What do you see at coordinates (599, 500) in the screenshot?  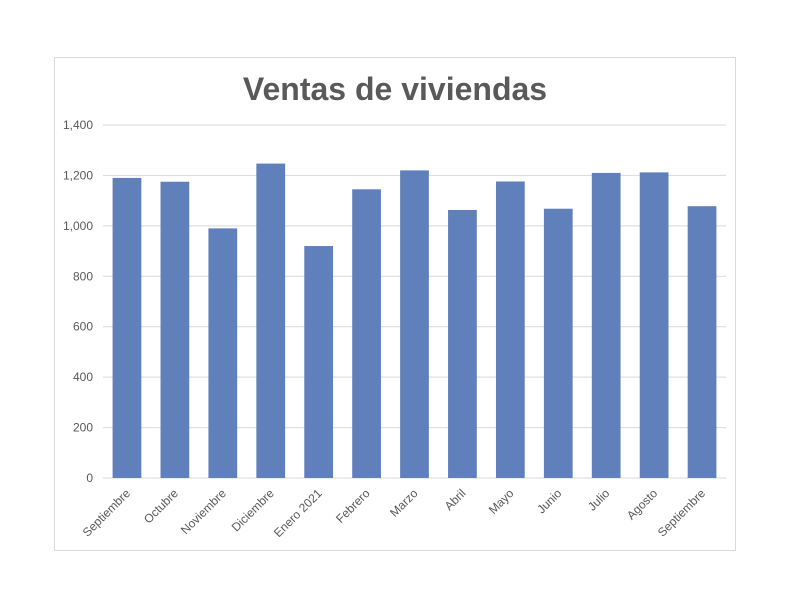 I see `x-tick-label: Julio` at bounding box center [599, 500].